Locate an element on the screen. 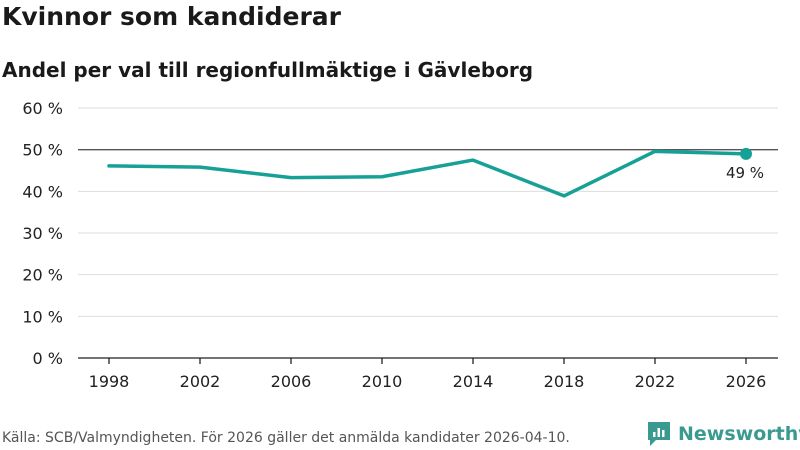  series-group: 49 % is located at coordinates (435, 172).